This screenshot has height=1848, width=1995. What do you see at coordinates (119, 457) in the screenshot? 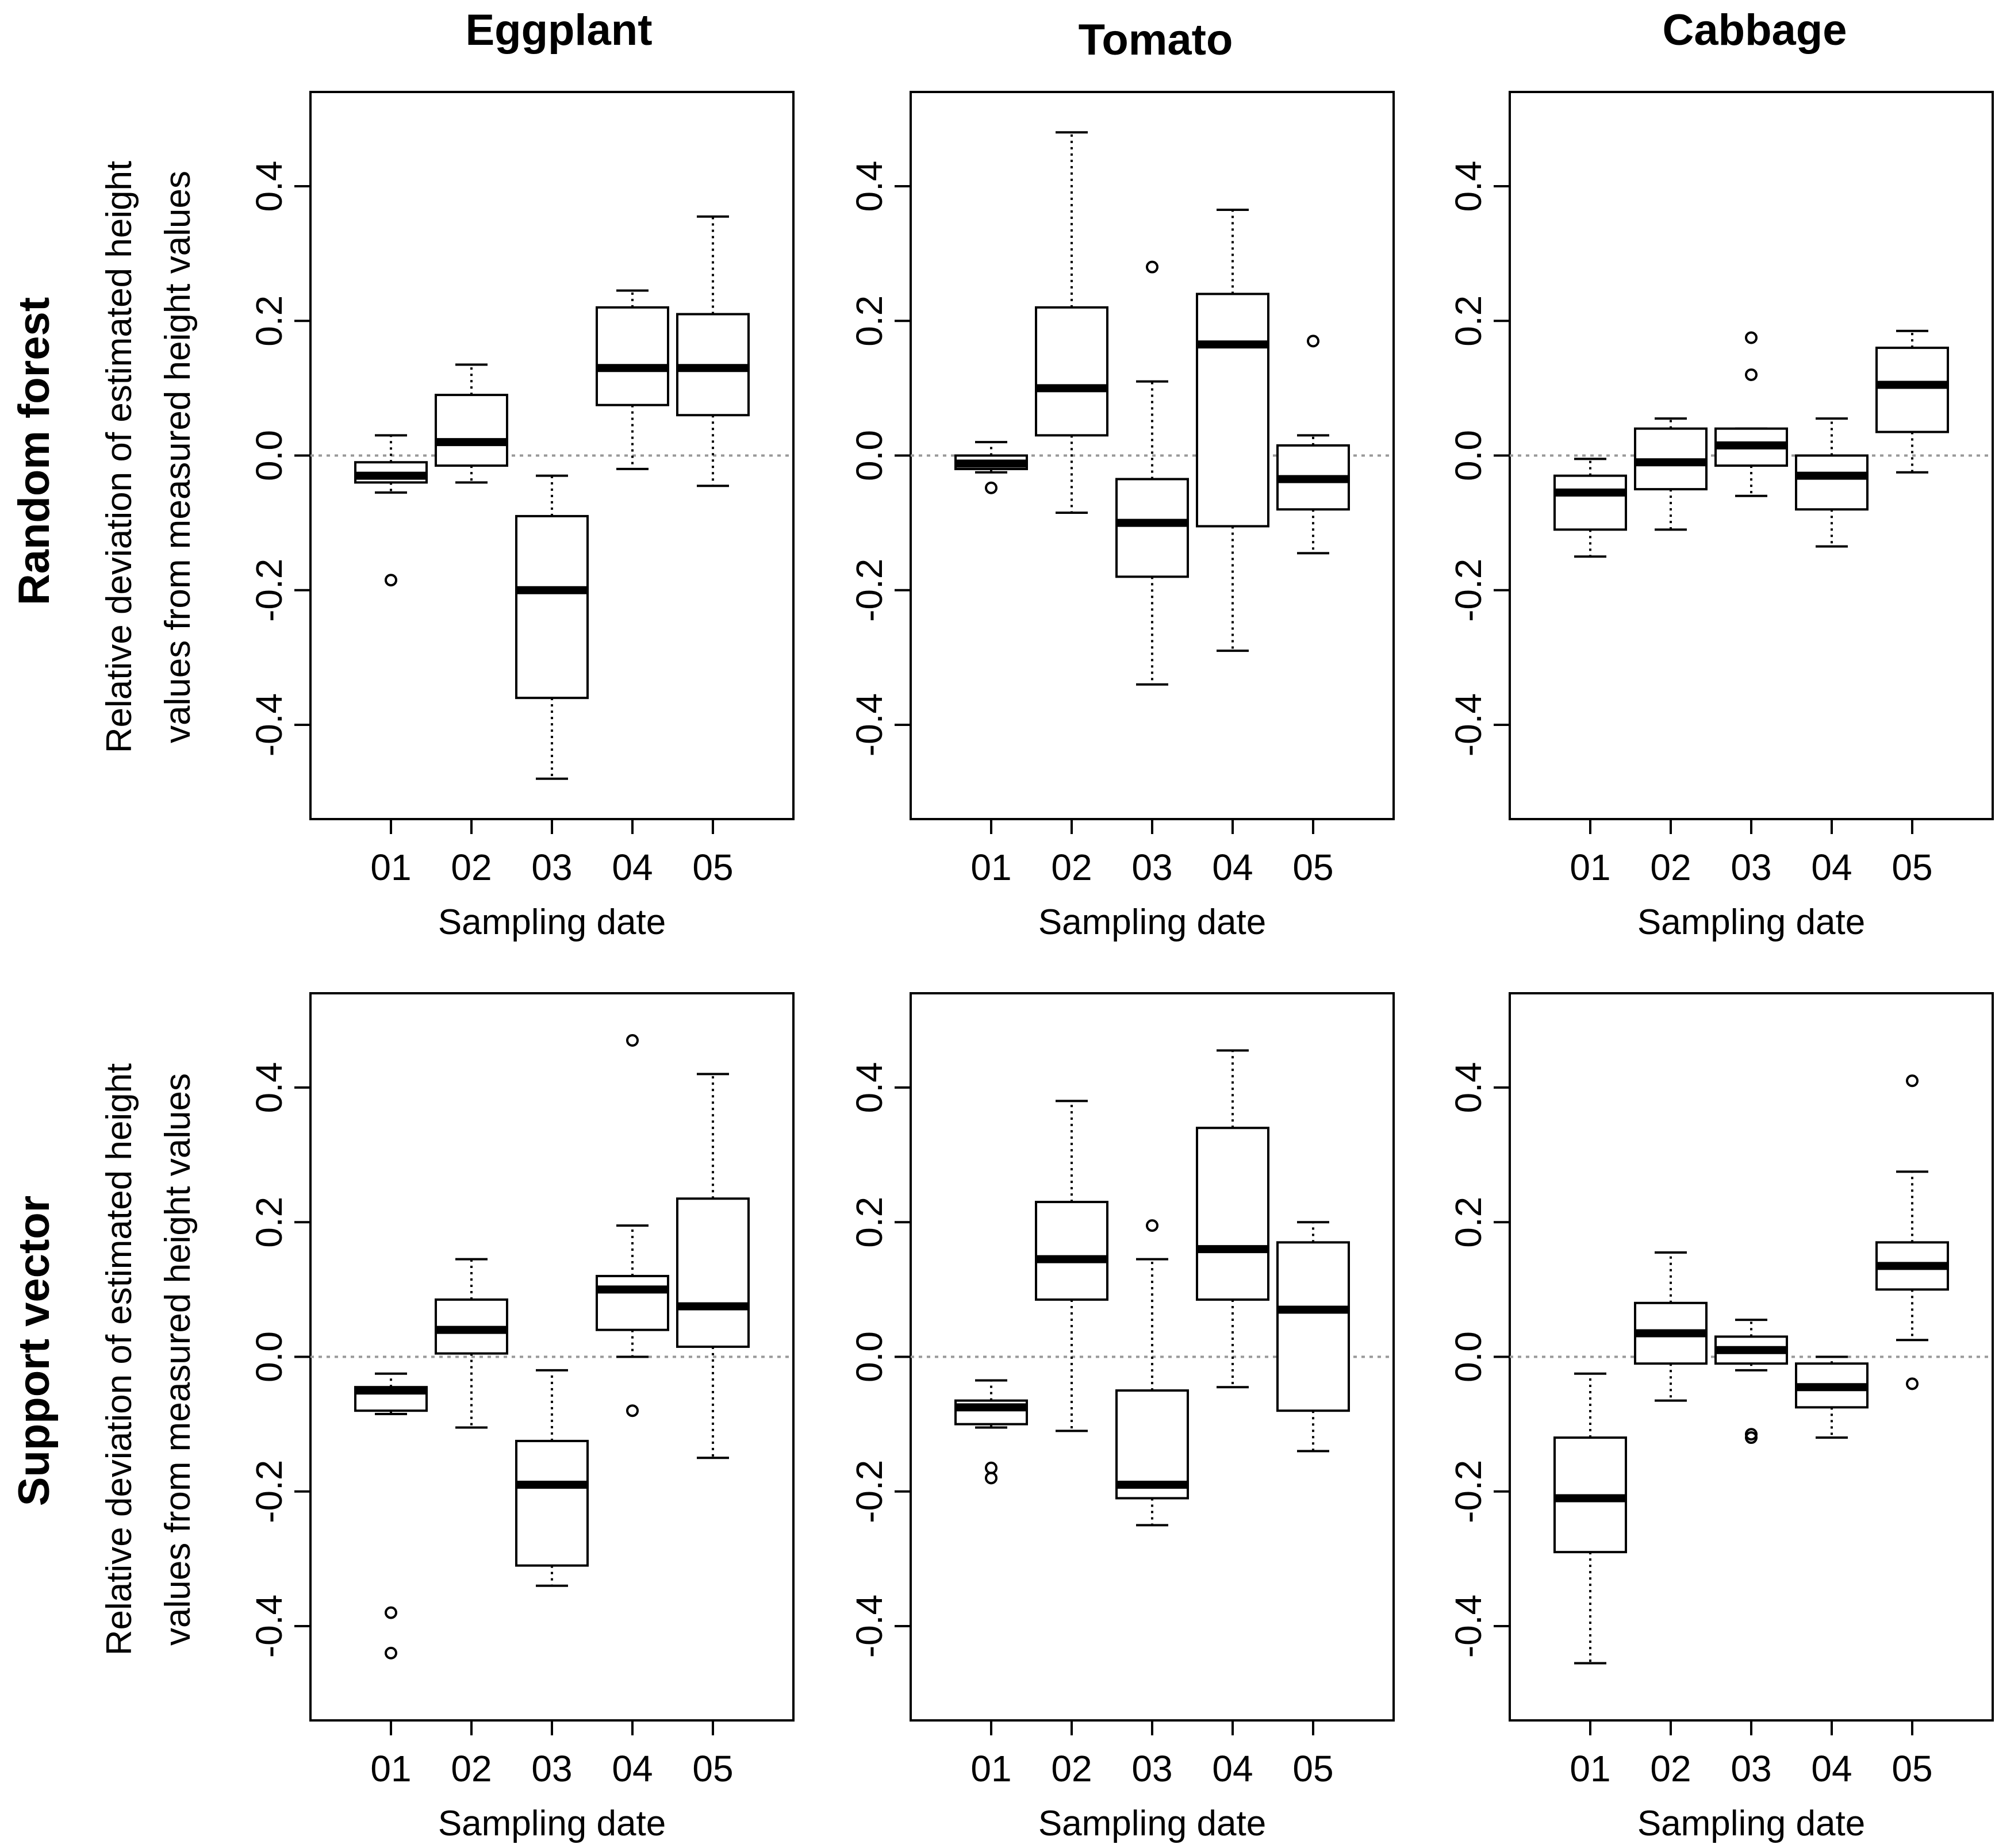
I see `y-axis-label-line1-top: Relative deviation of estimated height` at bounding box center [119, 457].